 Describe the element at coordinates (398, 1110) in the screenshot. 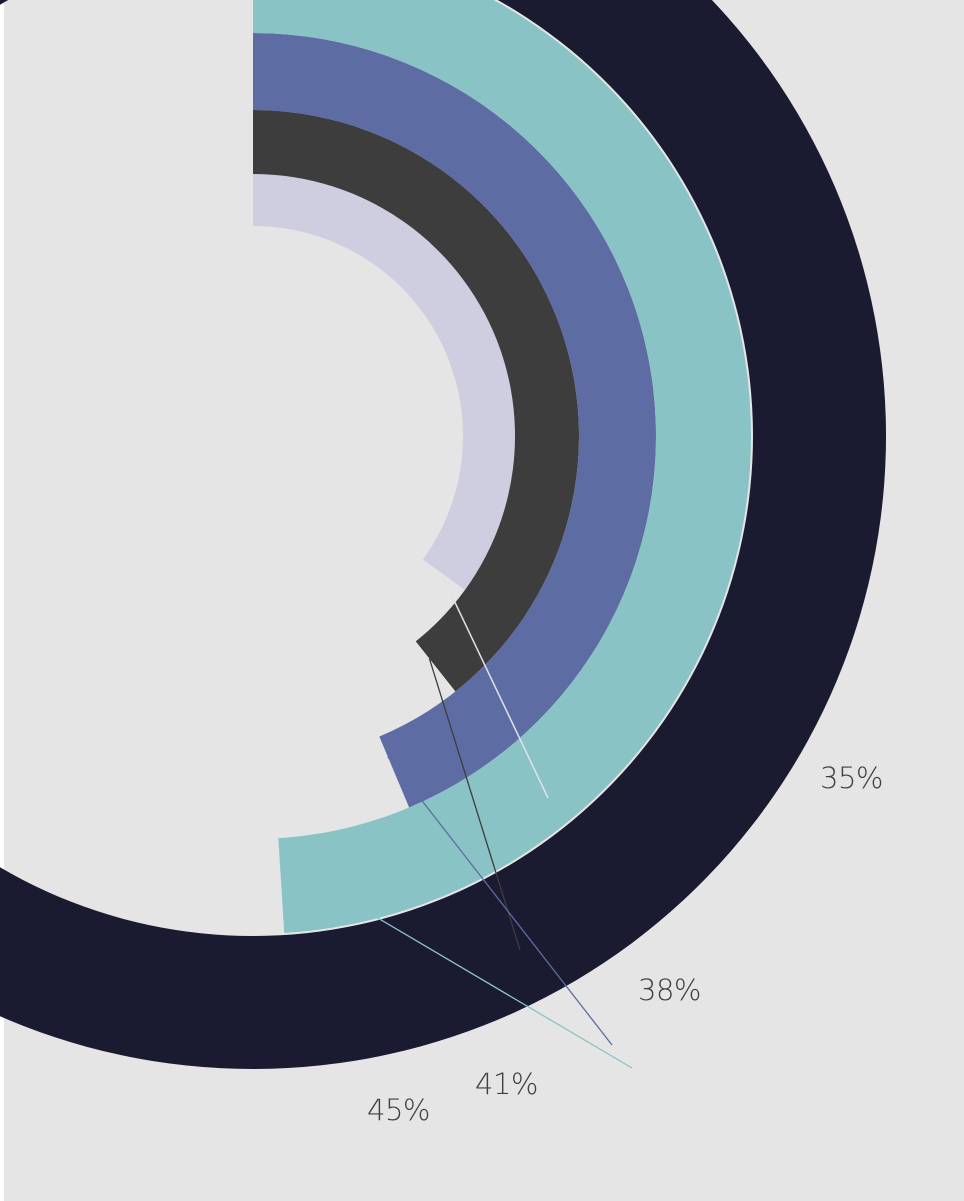

I see `data-label-45: 45%` at that location.